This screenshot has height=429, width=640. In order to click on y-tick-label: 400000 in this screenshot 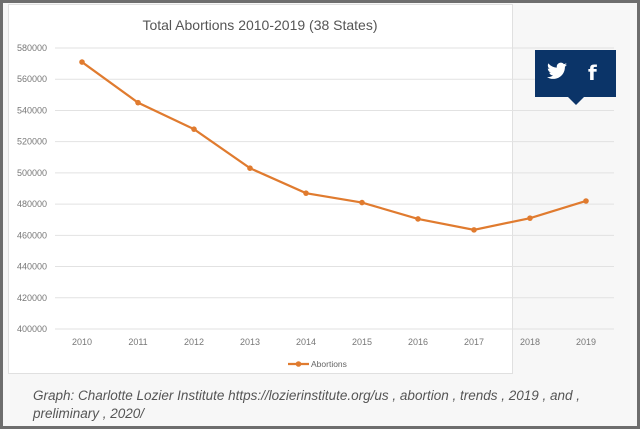, I will do `click(32, 329)`.